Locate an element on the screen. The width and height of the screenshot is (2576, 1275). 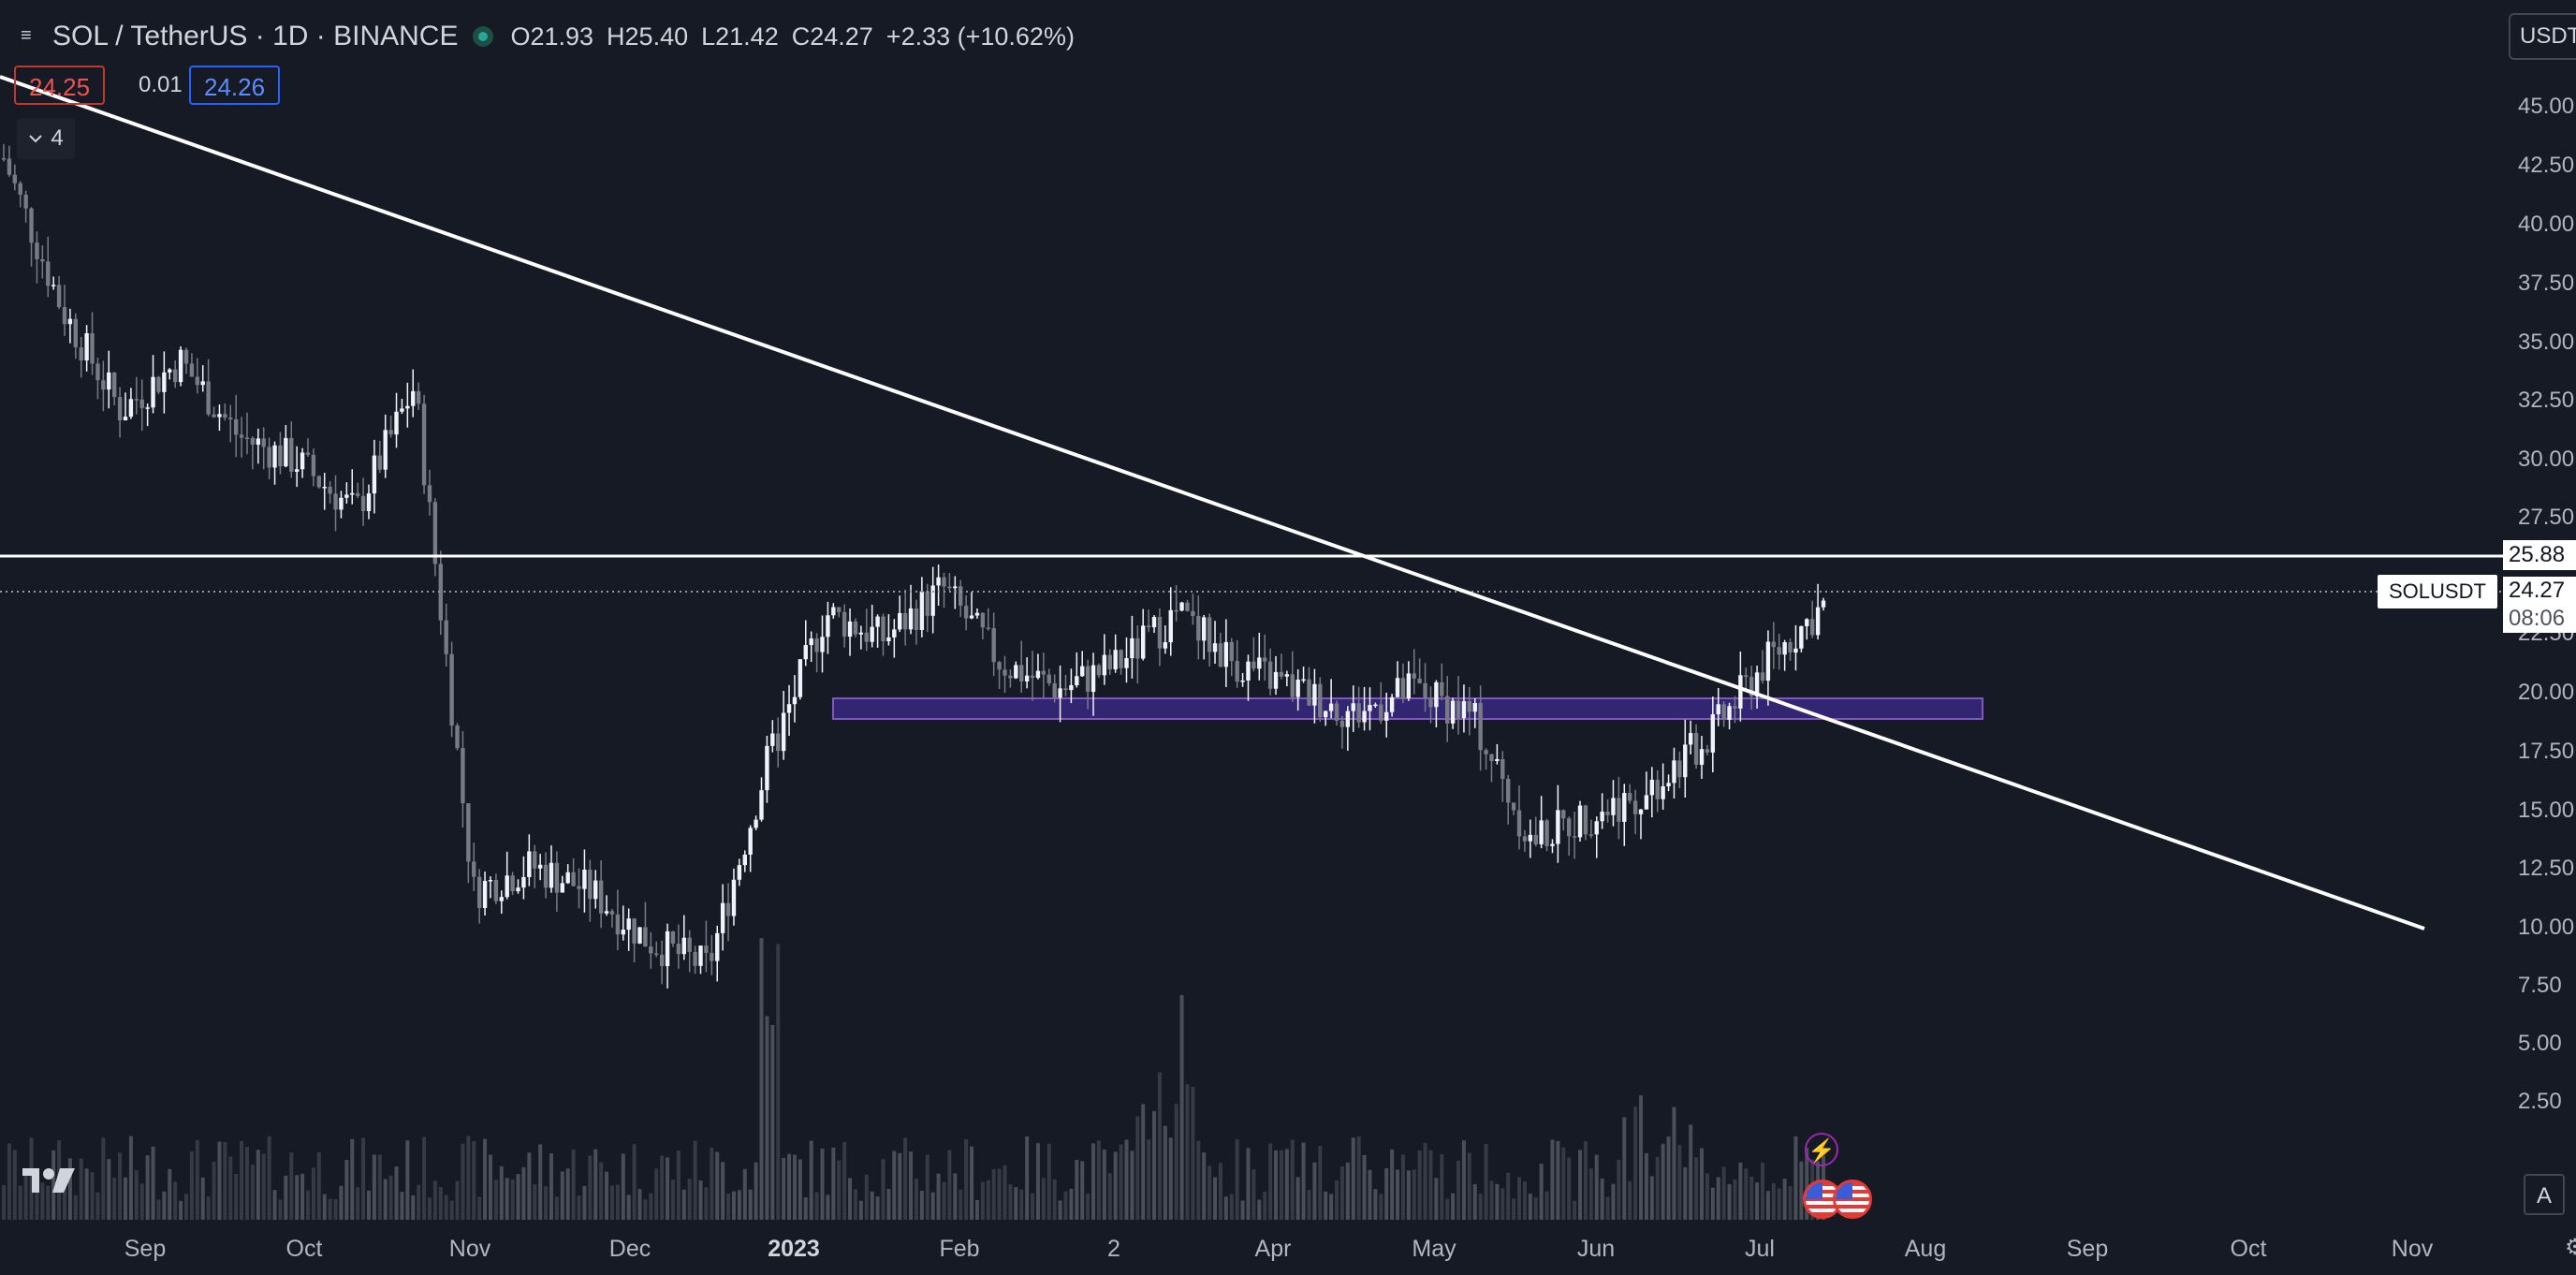
lightning-event-icon: ⚡ is located at coordinates (1821, 1149).